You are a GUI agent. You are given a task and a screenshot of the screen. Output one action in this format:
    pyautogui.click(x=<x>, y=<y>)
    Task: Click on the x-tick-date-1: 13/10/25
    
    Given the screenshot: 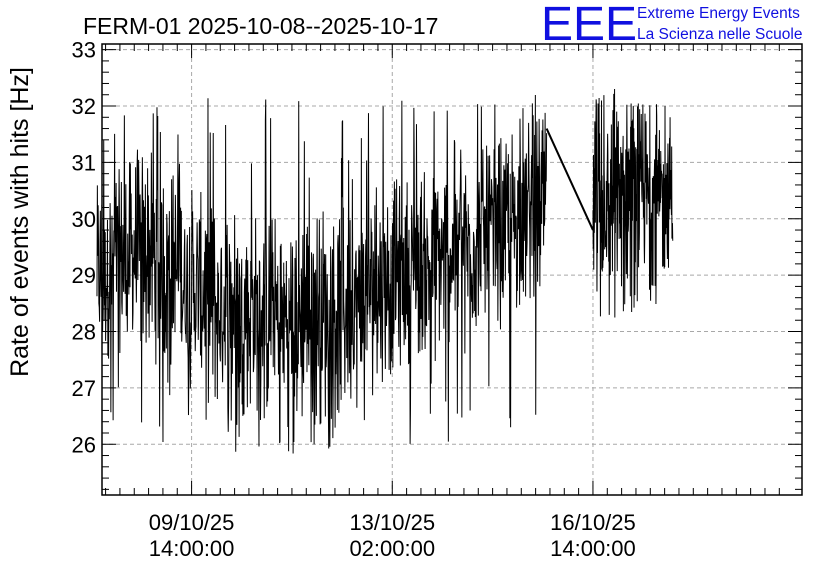 What is the action you would take?
    pyautogui.click(x=392, y=522)
    